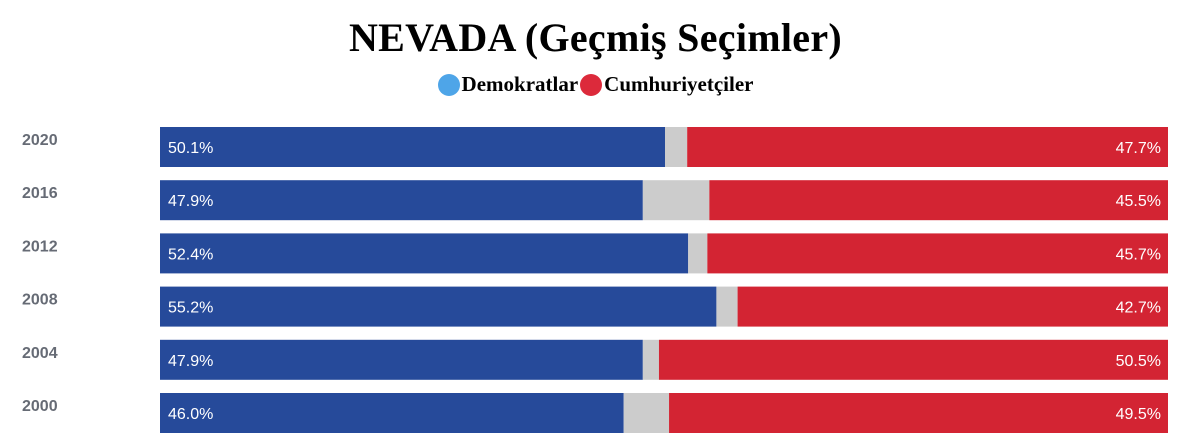 The image size is (1191, 440). What do you see at coordinates (40, 353) in the screenshot?
I see `year-label-2004: 2004` at bounding box center [40, 353].